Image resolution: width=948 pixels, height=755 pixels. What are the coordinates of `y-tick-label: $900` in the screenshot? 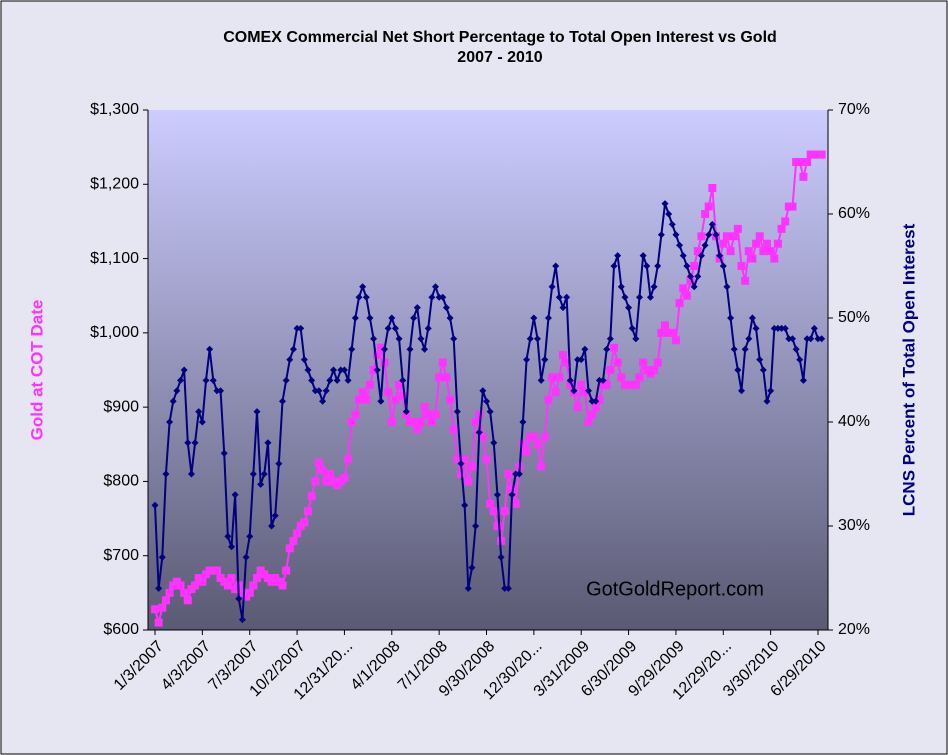 It's located at (121, 406).